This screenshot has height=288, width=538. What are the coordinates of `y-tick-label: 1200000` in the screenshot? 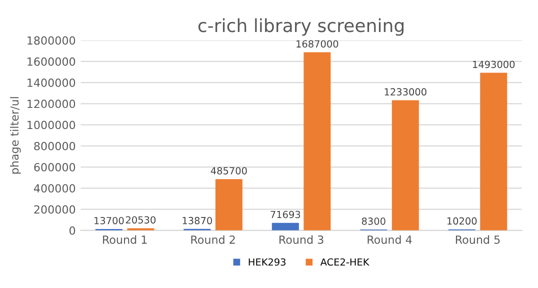 It's located at (52, 104).